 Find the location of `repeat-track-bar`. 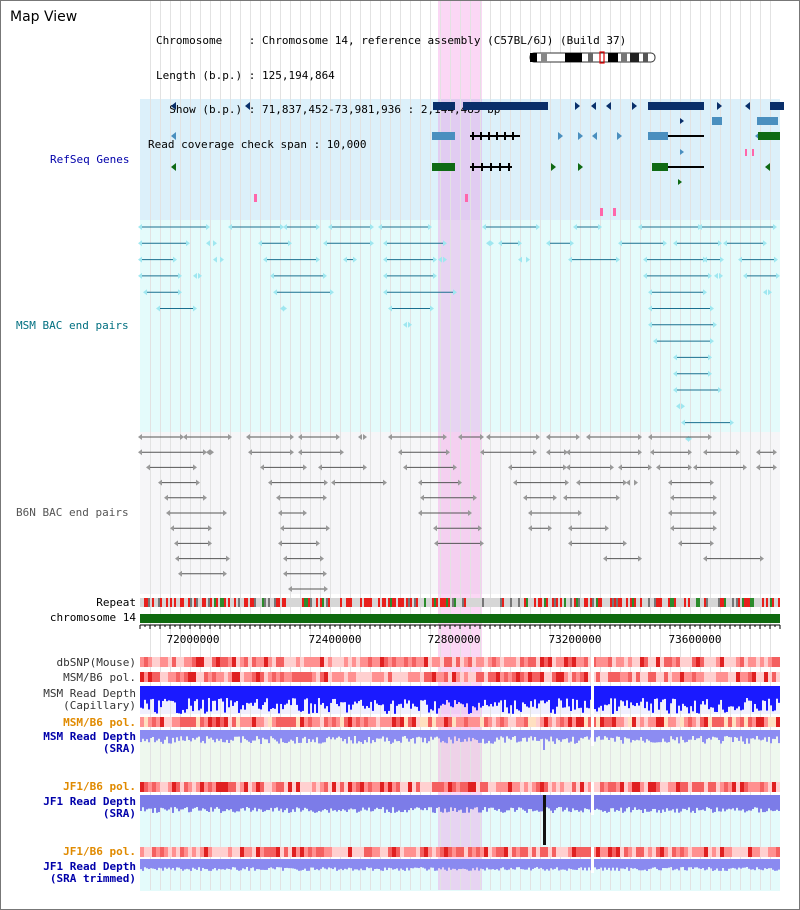

repeat-track-bar is located at coordinates (460, 602).